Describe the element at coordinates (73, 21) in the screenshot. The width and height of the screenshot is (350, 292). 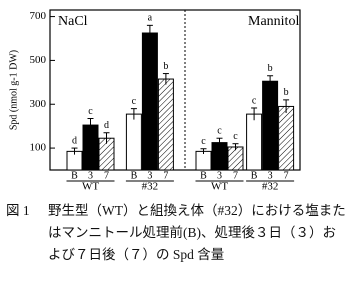
I see `panel-title: NaCl` at that location.